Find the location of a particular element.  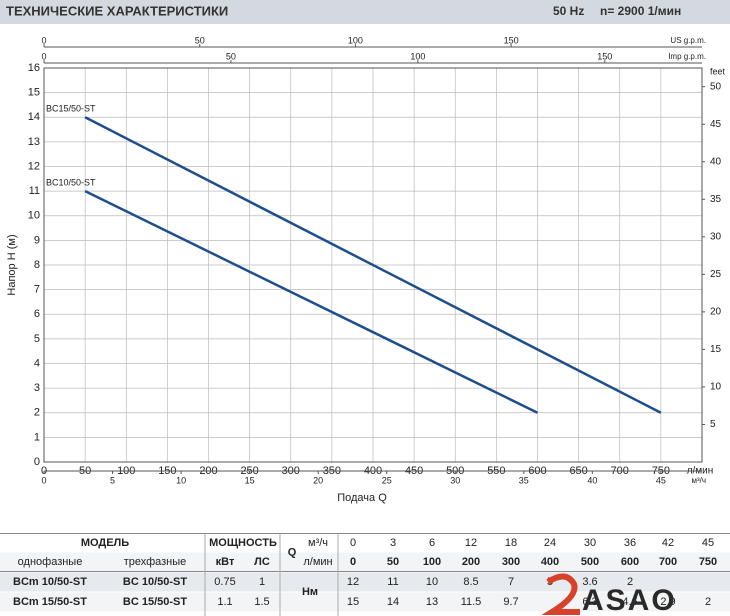

y-tick-label: 2 is located at coordinates (37, 413).